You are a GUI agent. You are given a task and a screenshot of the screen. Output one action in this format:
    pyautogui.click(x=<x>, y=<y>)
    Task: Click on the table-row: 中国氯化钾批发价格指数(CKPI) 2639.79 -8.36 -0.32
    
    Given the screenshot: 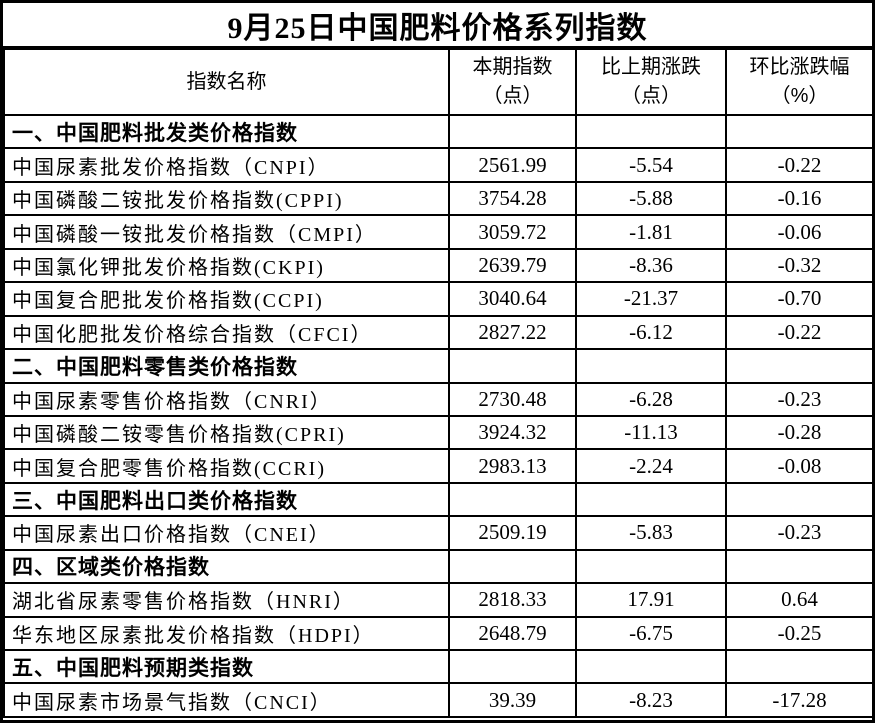 What is the action you would take?
    pyautogui.click(x=438, y=265)
    